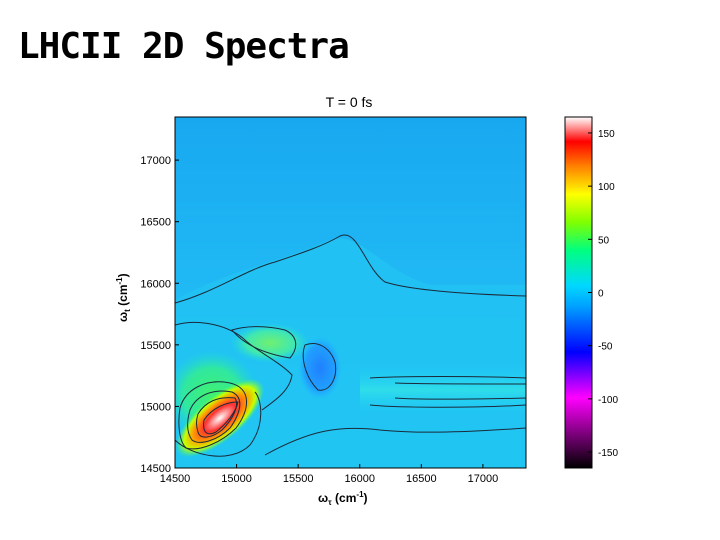  Describe the element at coordinates (605, 347) in the screenshot. I see `colorbar-tick-label: -50` at that location.